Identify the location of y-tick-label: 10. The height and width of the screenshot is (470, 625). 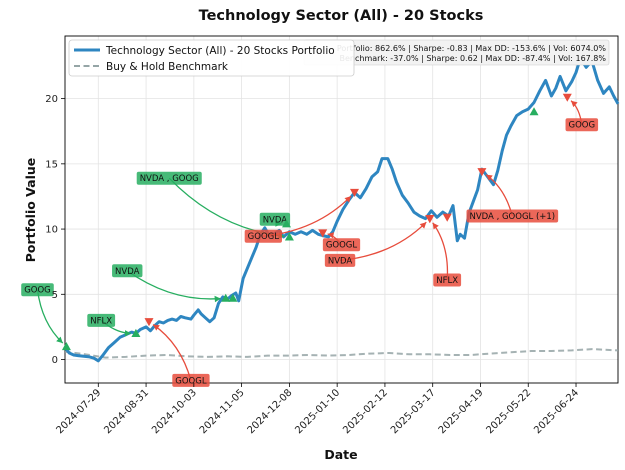
(51, 230).